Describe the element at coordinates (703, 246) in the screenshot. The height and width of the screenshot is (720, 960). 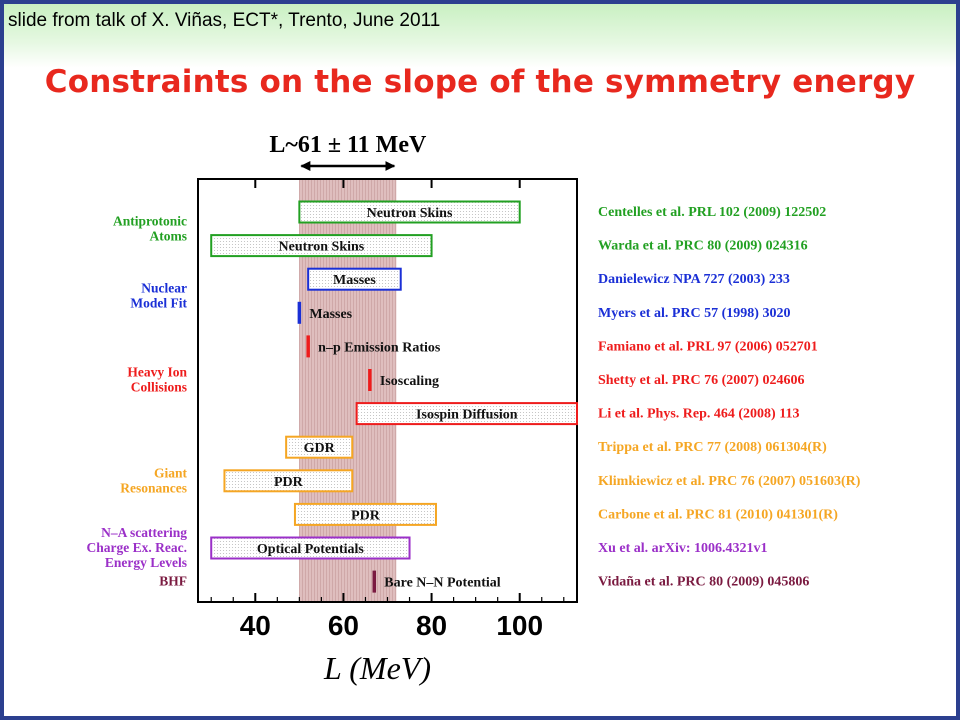
I see `series-reference: Warda et al. PRC 80 (2009) 024316` at that location.